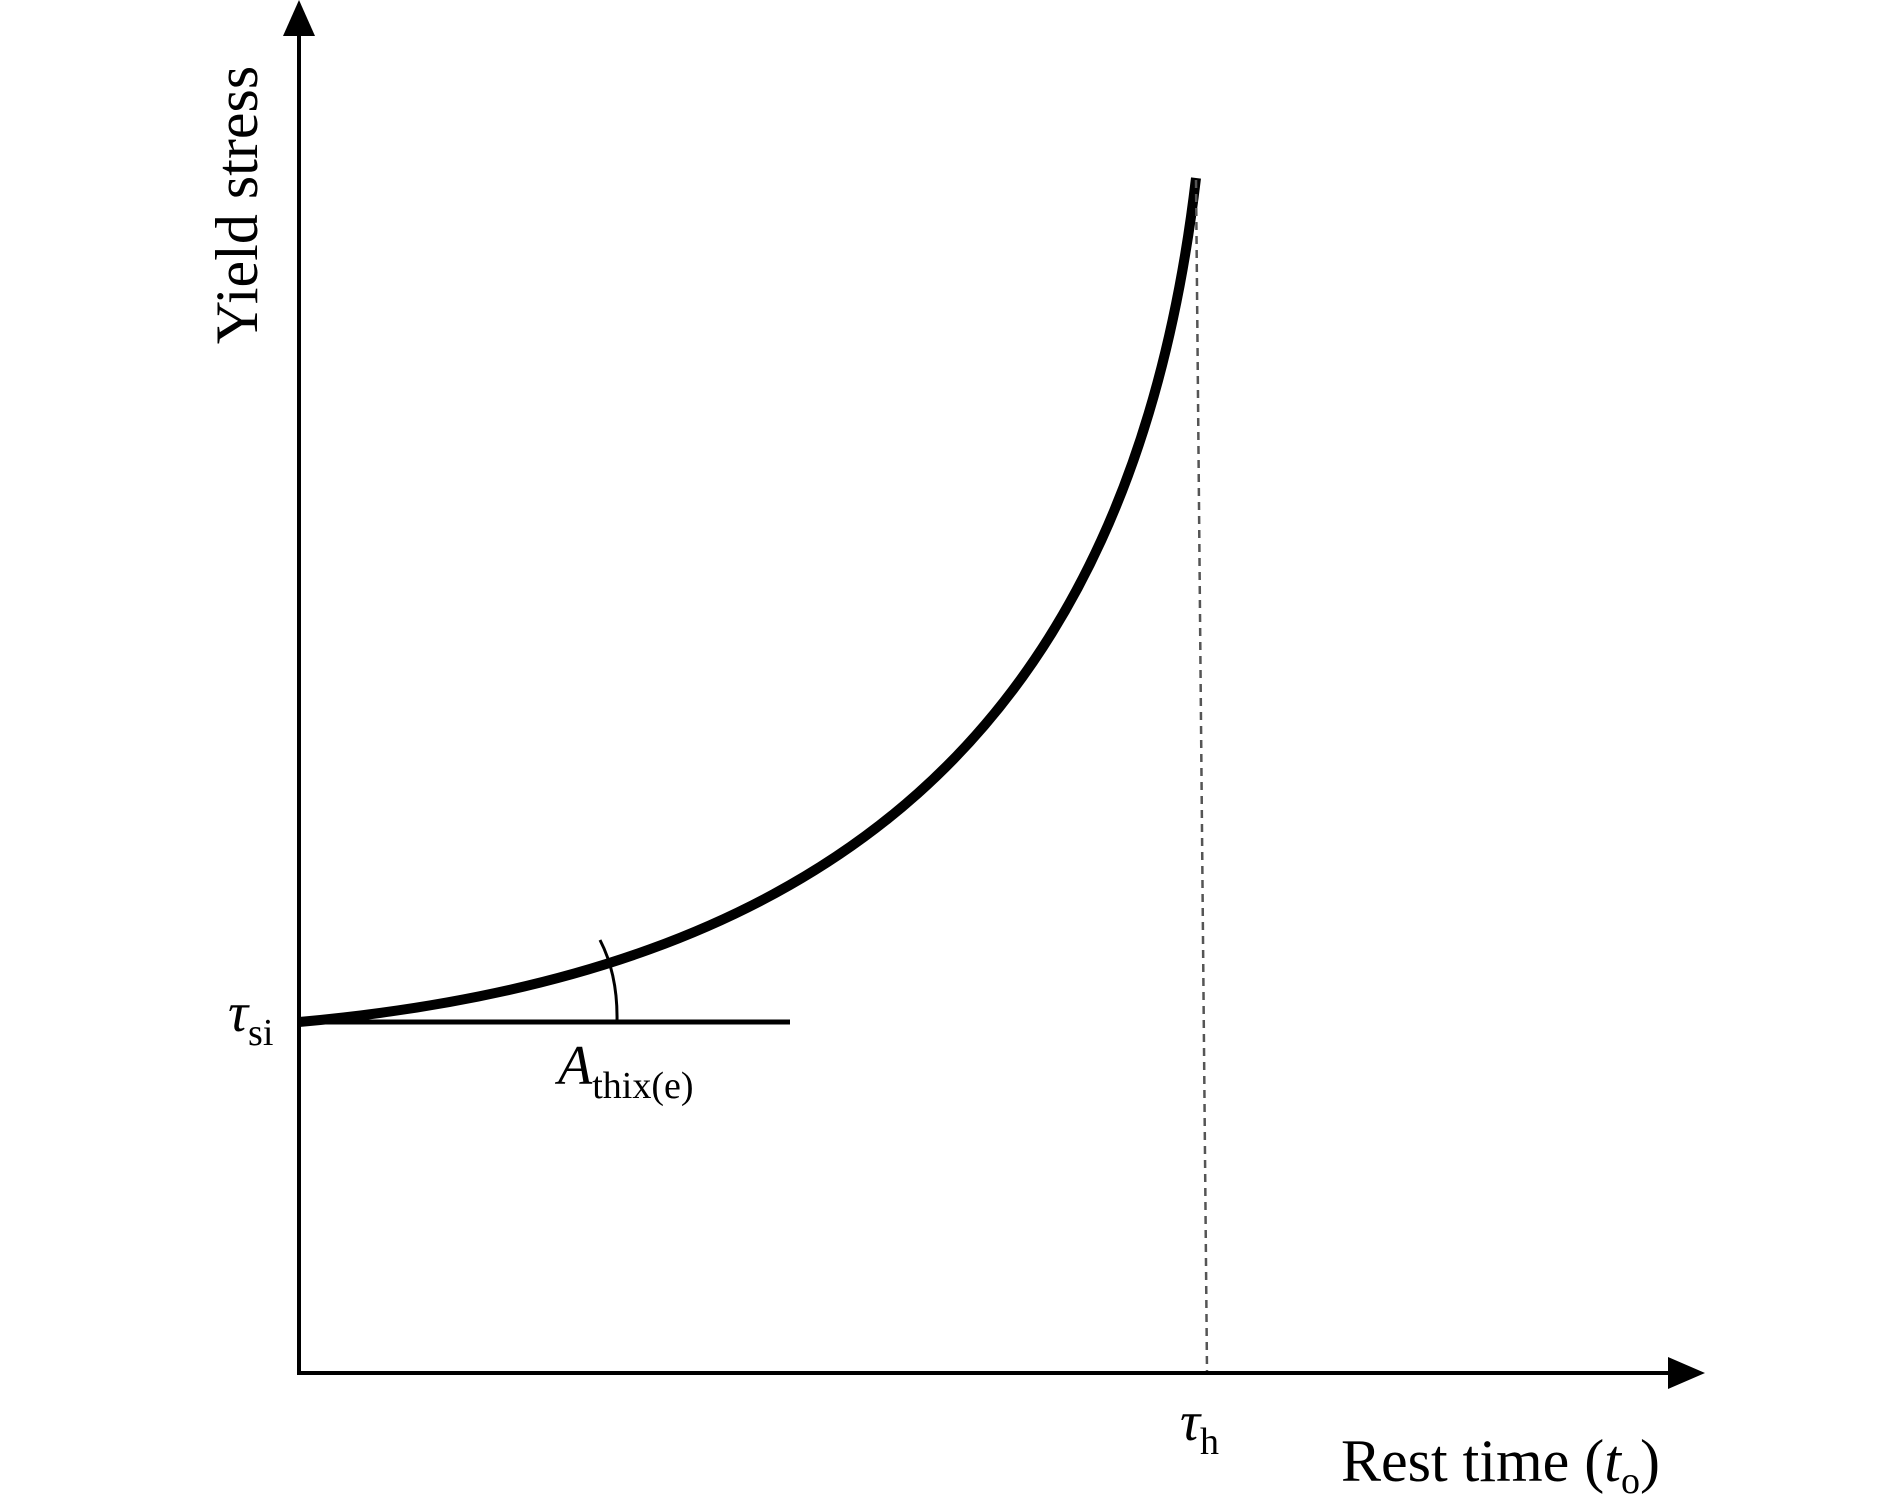  Describe the element at coordinates (1613, 1461) in the screenshot. I see `x-axis-label-symbol: t` at that location.